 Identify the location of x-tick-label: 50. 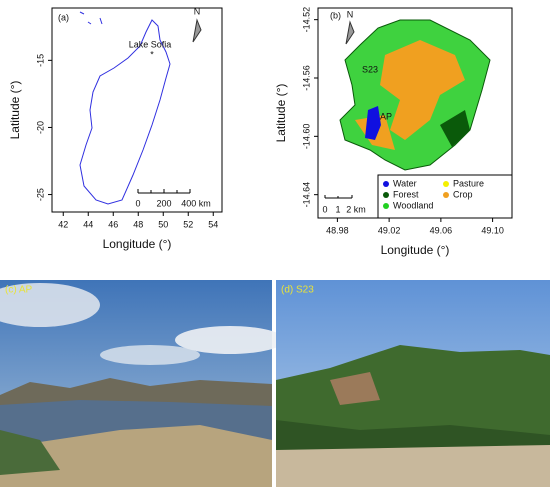
(163, 224).